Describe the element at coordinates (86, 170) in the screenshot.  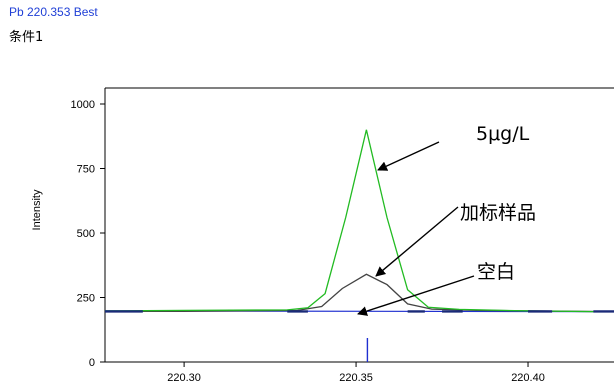
I see `y-tick-label: 750` at that location.